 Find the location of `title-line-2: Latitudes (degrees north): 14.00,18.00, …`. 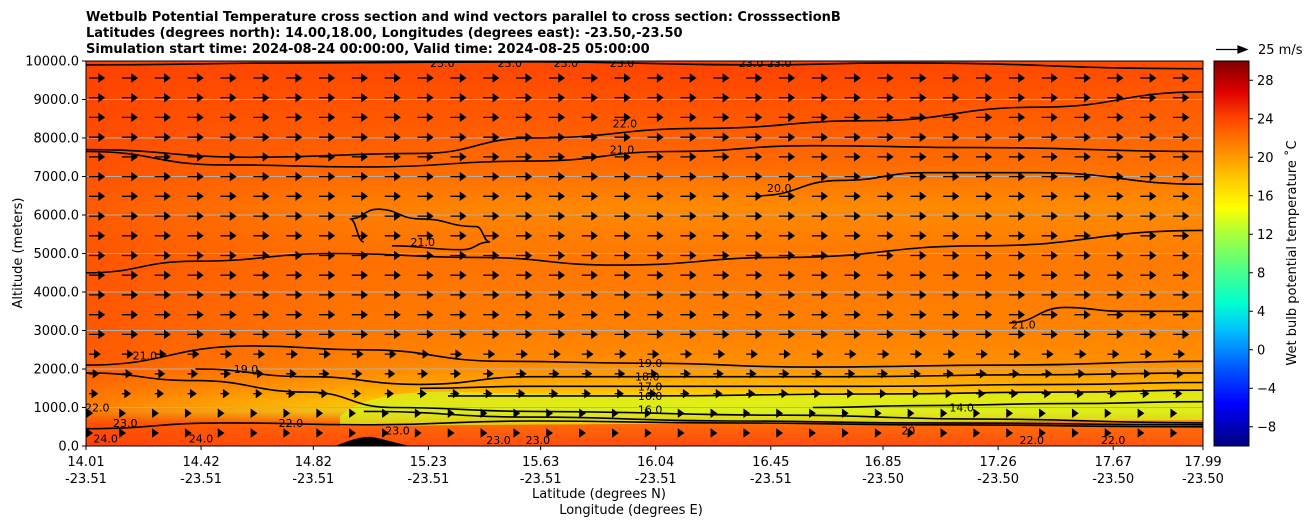

title-line-2: Latitudes (degrees north): 14.00,18.00, … is located at coordinates (384, 33).